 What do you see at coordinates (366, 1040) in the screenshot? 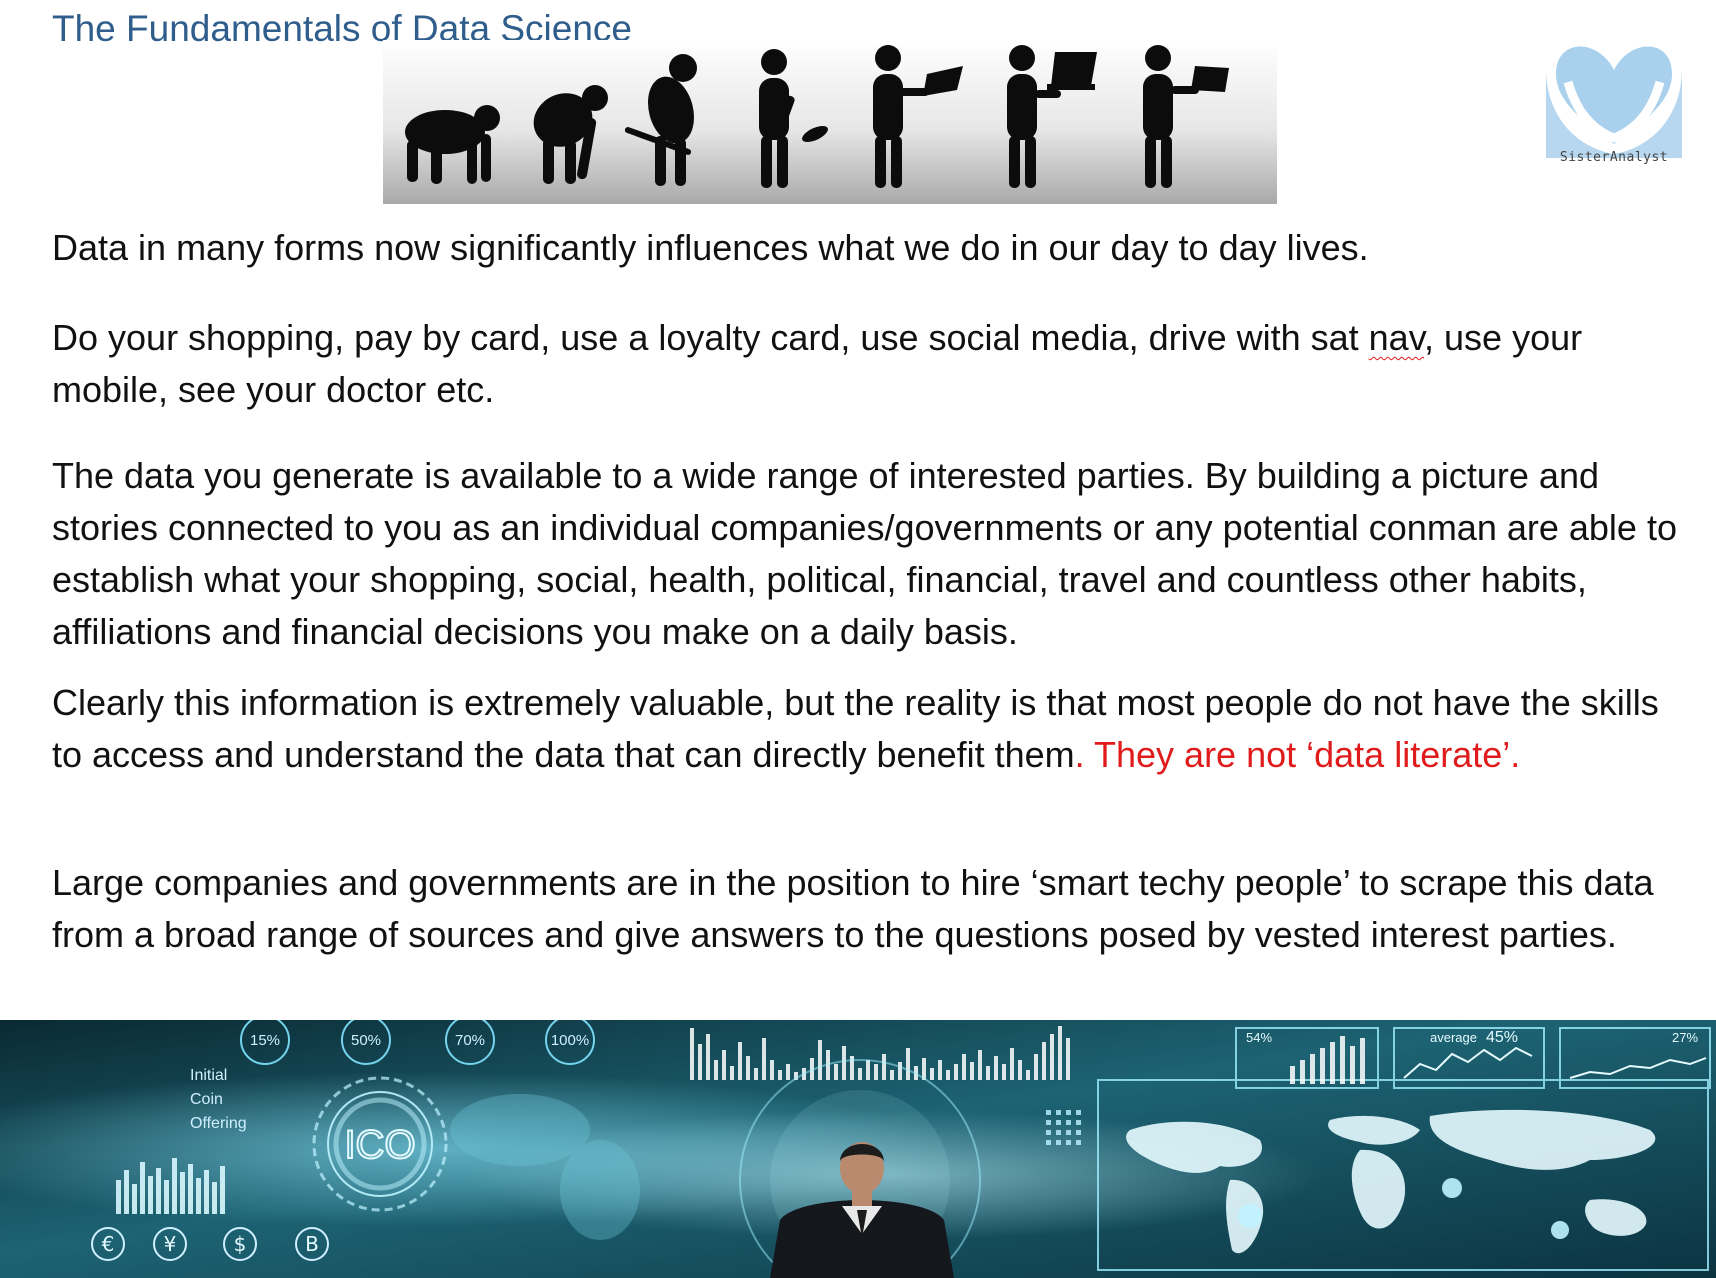
I see `percent-label: 50%` at bounding box center [366, 1040].